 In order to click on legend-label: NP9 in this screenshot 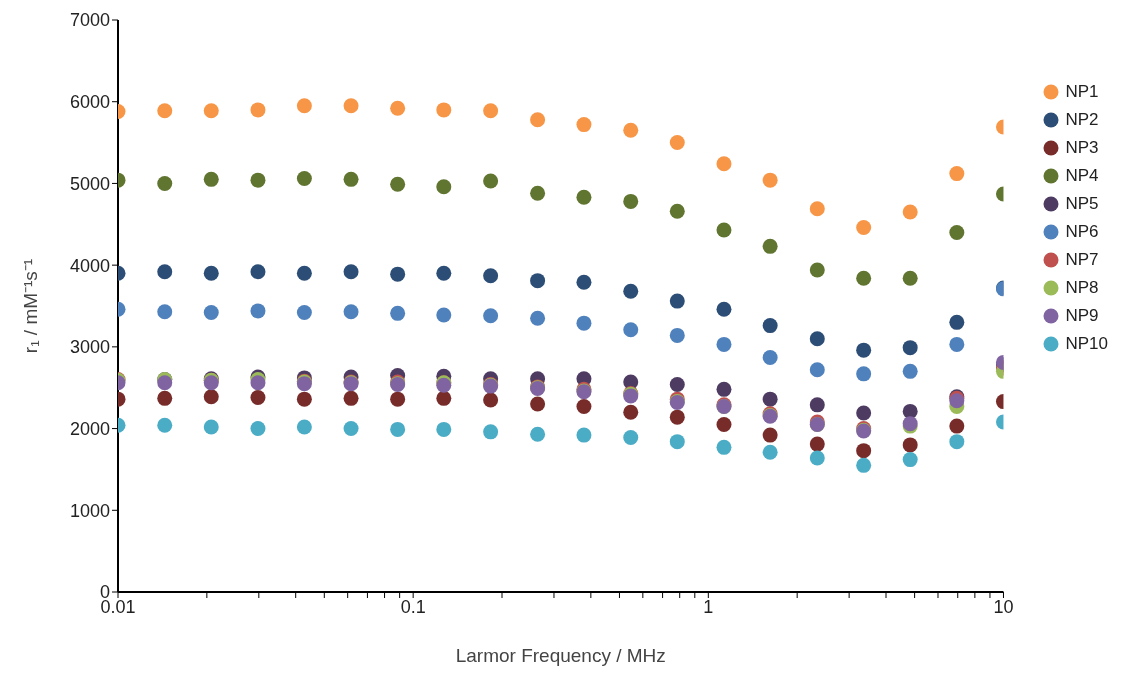, I will do `click(1082, 316)`.